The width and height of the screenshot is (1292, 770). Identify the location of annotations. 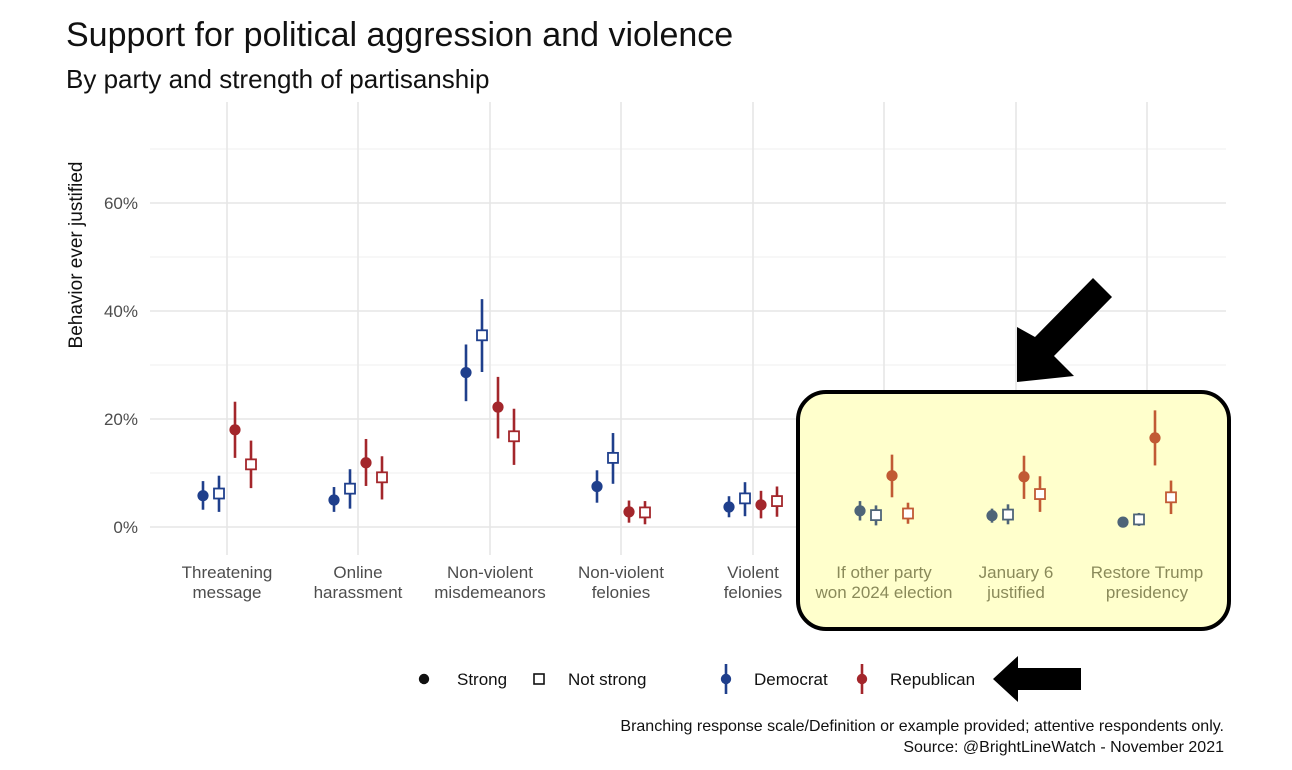
(1052, 490).